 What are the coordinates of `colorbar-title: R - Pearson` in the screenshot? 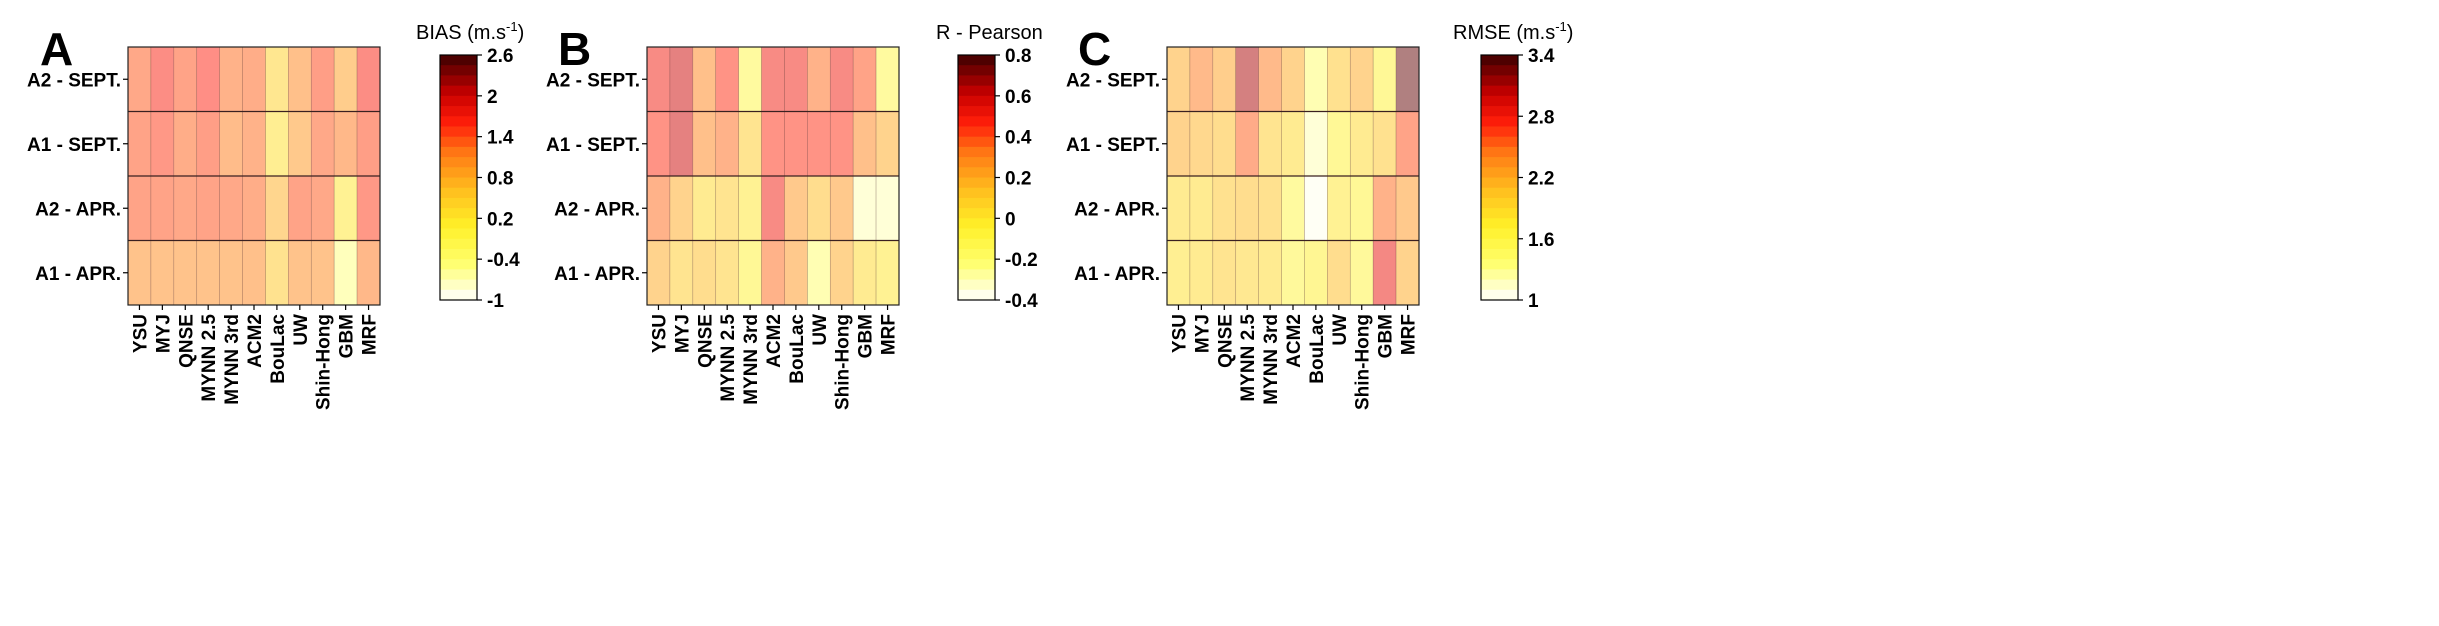 It's located at (989, 33).